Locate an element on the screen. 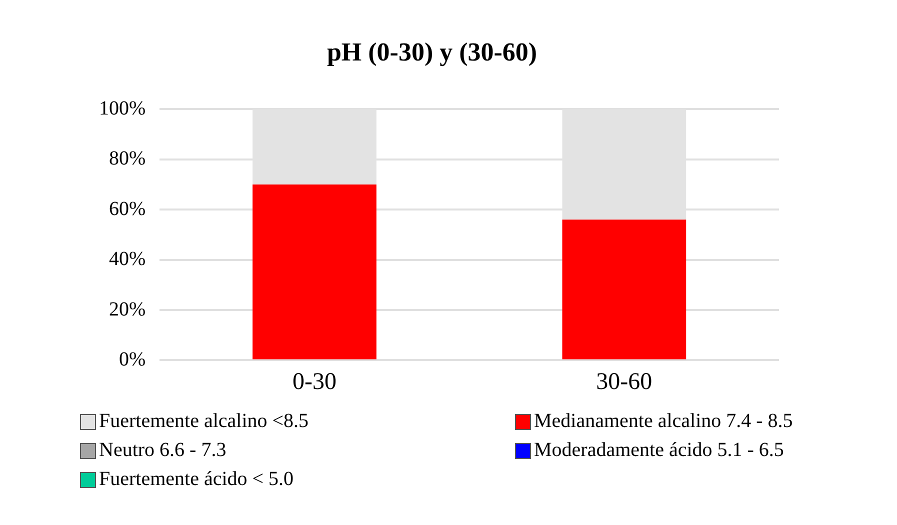  chart-title: pH (0-30) y (30-60) is located at coordinates (432, 51).